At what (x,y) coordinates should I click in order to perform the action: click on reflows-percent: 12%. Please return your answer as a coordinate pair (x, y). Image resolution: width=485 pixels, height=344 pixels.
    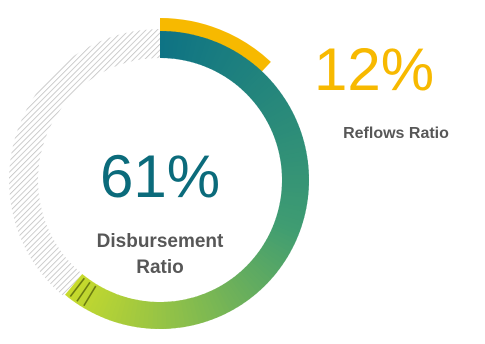
    Looking at the image, I should click on (374, 69).